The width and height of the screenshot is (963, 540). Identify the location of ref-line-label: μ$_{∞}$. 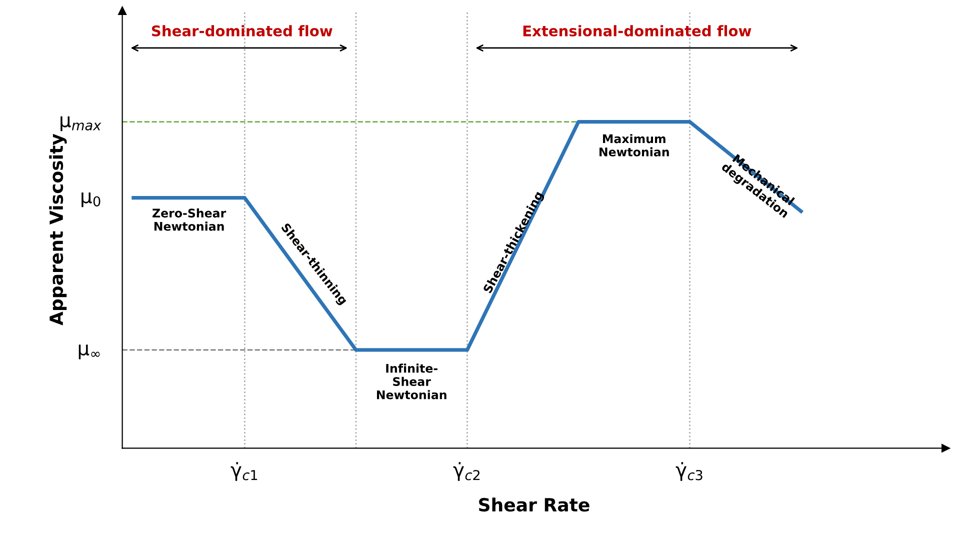
(89, 352).